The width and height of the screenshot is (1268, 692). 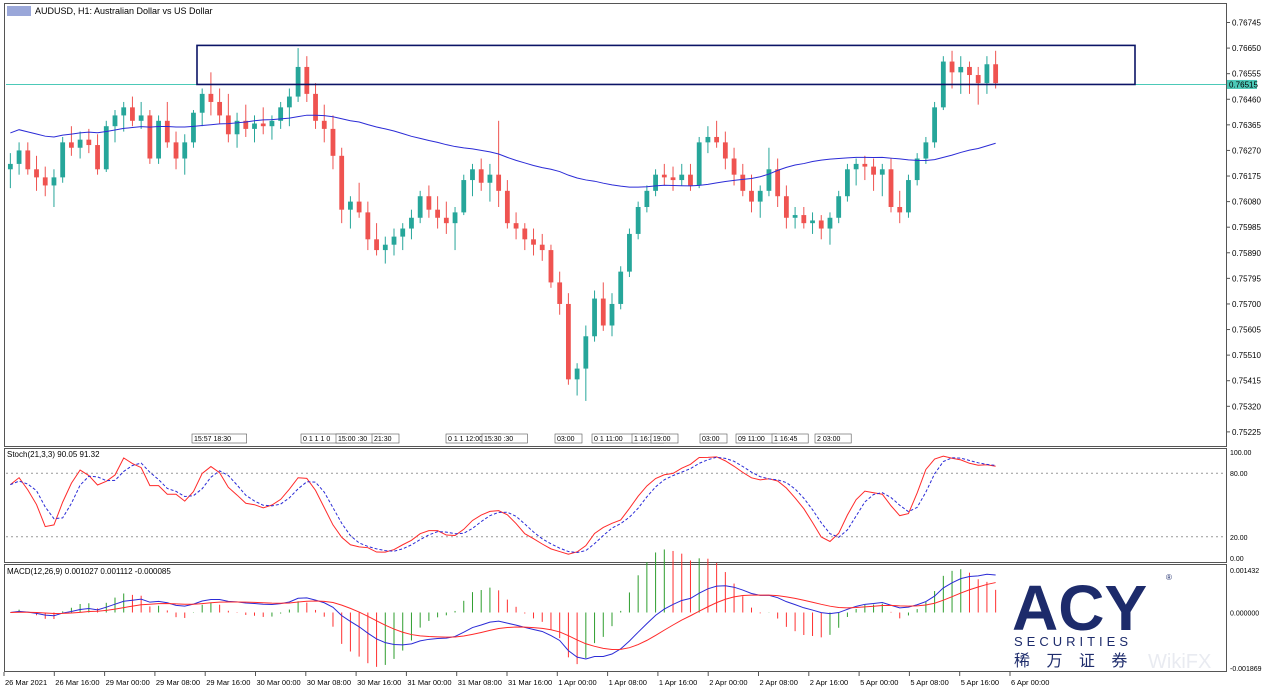 What do you see at coordinates (828, 439) in the screenshot?
I see `event-label: 2 03:00` at bounding box center [828, 439].